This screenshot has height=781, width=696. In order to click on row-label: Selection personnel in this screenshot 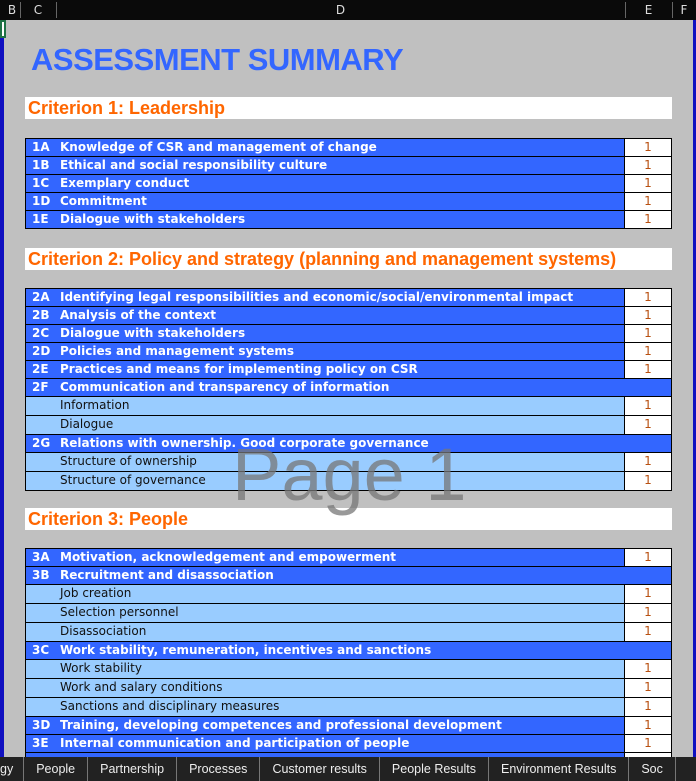, I will do `click(119, 612)`.